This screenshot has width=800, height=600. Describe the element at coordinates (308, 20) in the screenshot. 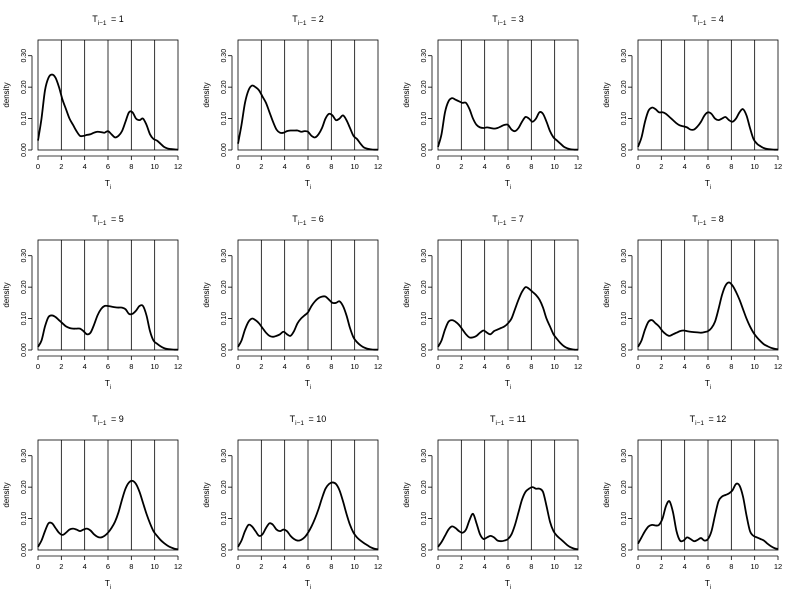

I see `panel-title: Ti−1 = 2` at that location.